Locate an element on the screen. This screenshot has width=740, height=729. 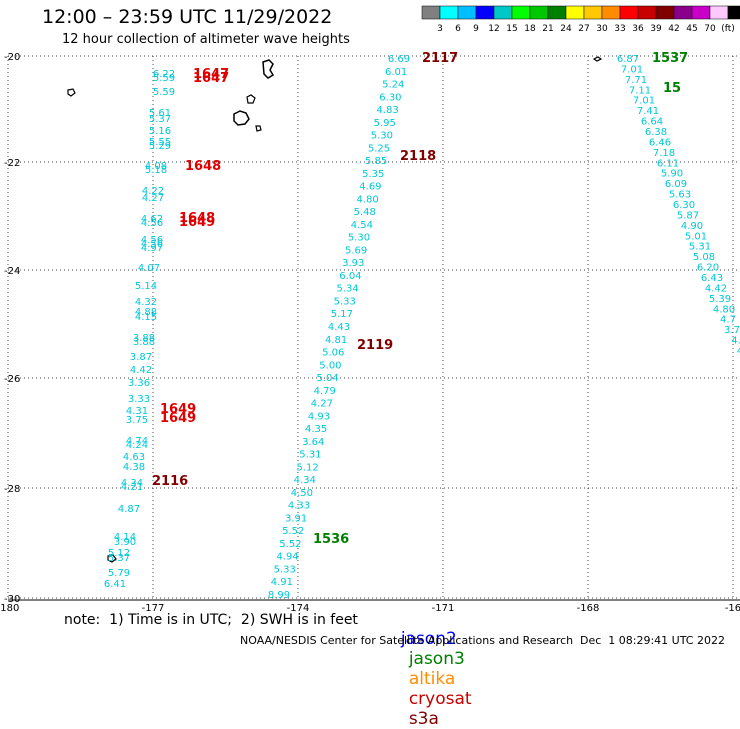
satellite-legend: jason2 jason3 altika cryosat s3a is located at coordinates (431, 669).